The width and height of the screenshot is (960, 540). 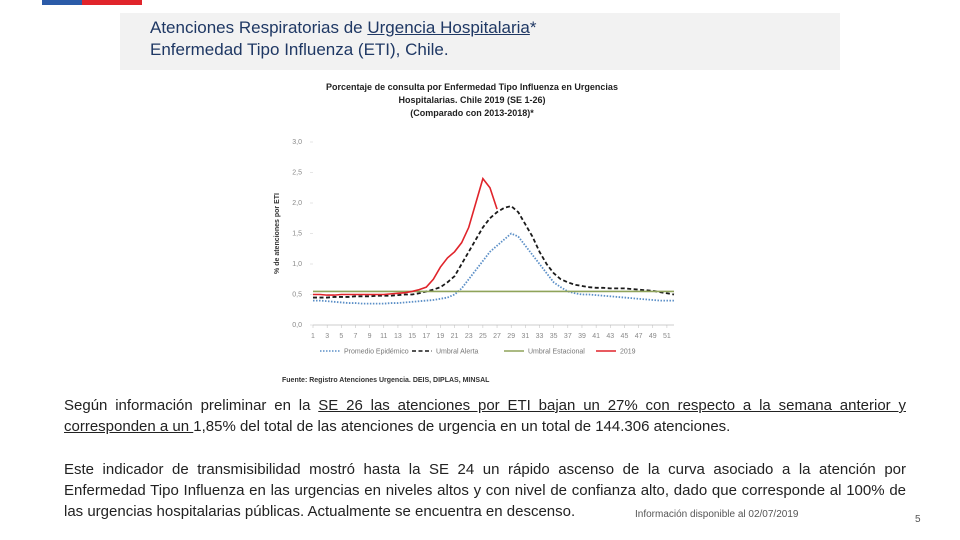 What do you see at coordinates (533, 27) in the screenshot?
I see `title-text: *` at bounding box center [533, 27].